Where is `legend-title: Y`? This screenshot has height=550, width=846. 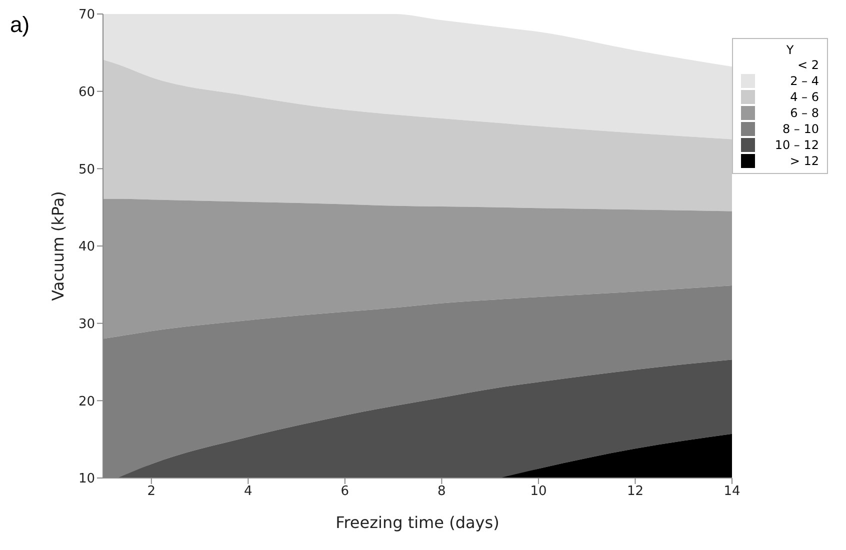 legend-title: Y is located at coordinates (790, 50).